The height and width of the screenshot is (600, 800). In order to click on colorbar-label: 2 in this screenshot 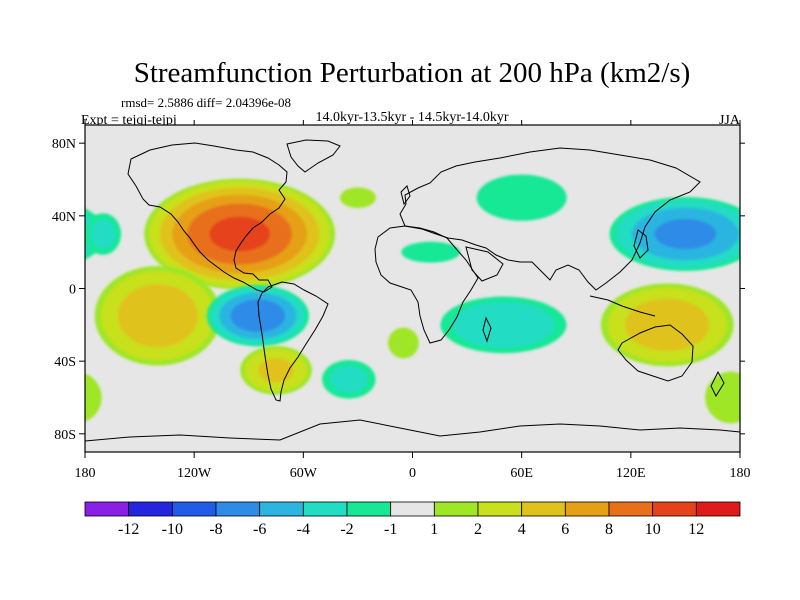, I will do `click(478, 529)`.